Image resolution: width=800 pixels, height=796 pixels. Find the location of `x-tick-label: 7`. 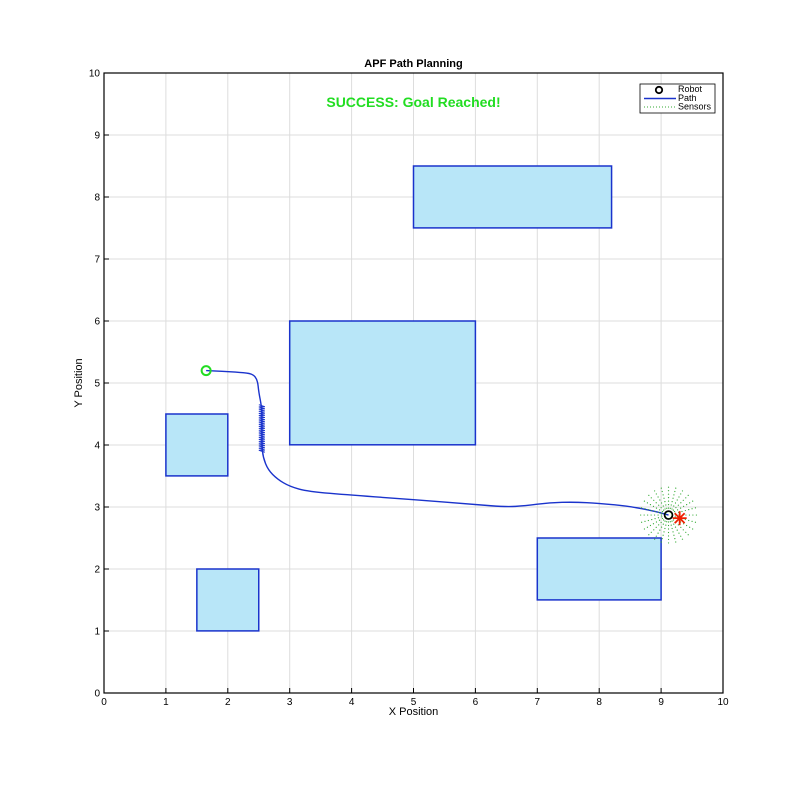

x-tick-label: 7 is located at coordinates (538, 702).